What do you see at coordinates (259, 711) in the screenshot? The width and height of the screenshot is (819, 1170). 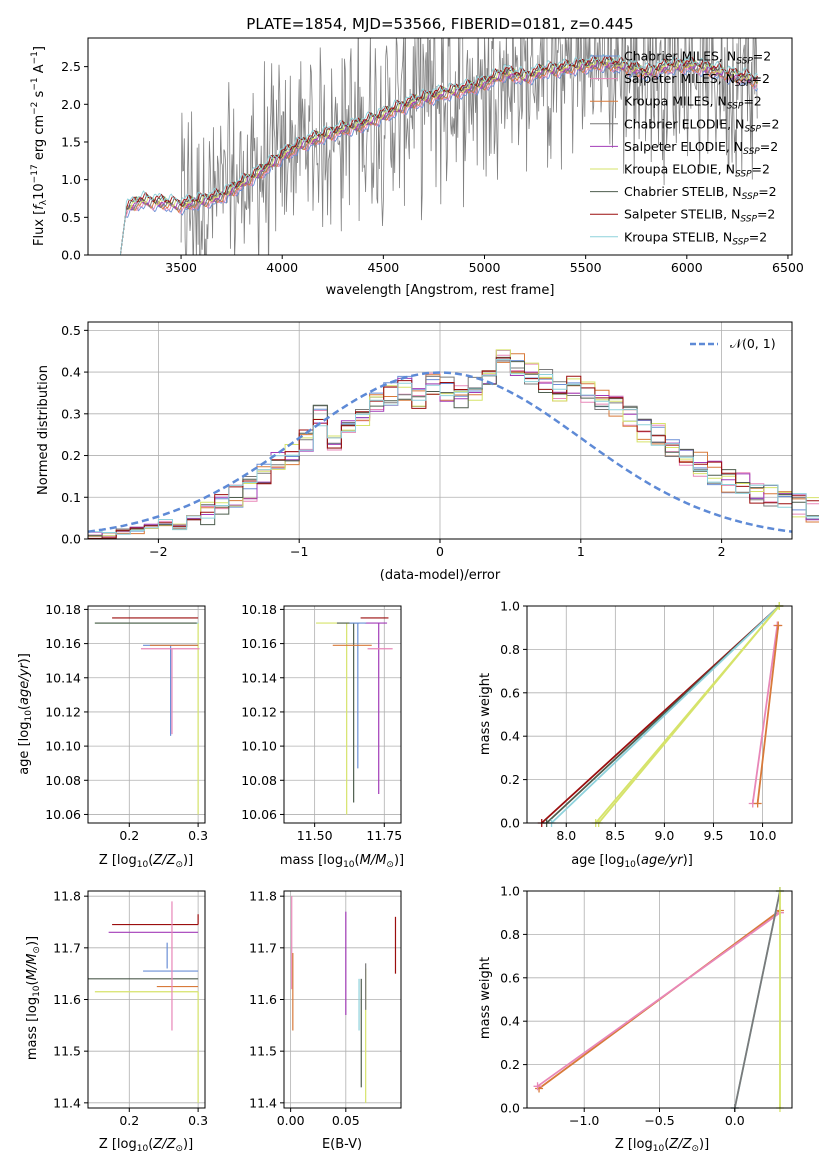 I see `y-tick-label: 10.12` at bounding box center [259, 711].